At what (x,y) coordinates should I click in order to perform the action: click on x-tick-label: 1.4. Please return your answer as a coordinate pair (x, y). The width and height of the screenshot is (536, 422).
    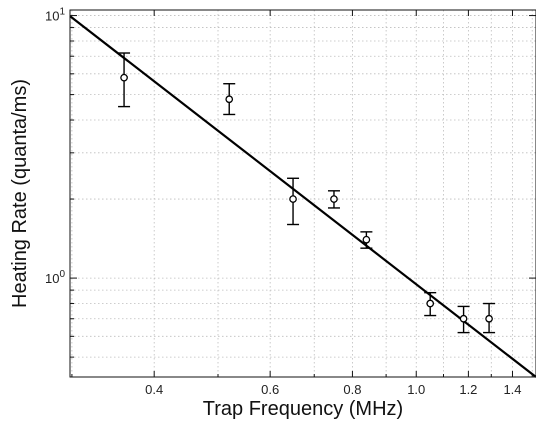
    Looking at the image, I should click on (512, 389).